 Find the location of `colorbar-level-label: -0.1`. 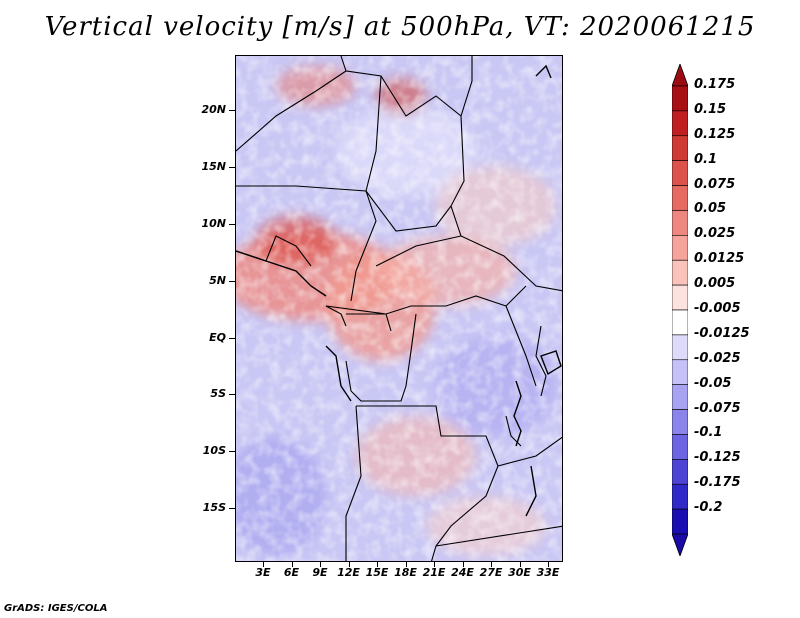

colorbar-level-label: -0.1 is located at coordinates (708, 433).